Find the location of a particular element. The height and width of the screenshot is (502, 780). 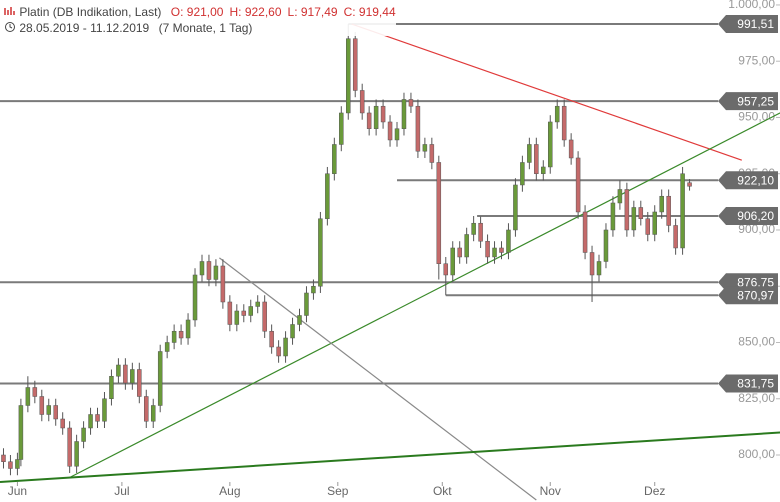

y-tick-label: 950,00 is located at coordinates (756, 117).